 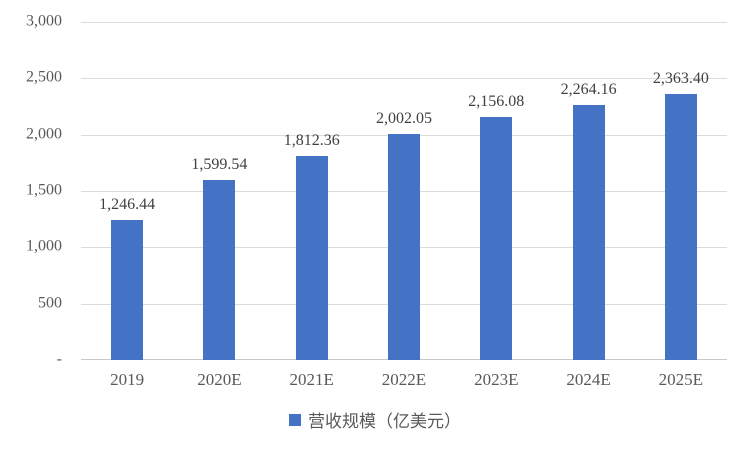 What do you see at coordinates (681, 379) in the screenshot?
I see `x-axis-tick-label-2025E: 2025E` at bounding box center [681, 379].